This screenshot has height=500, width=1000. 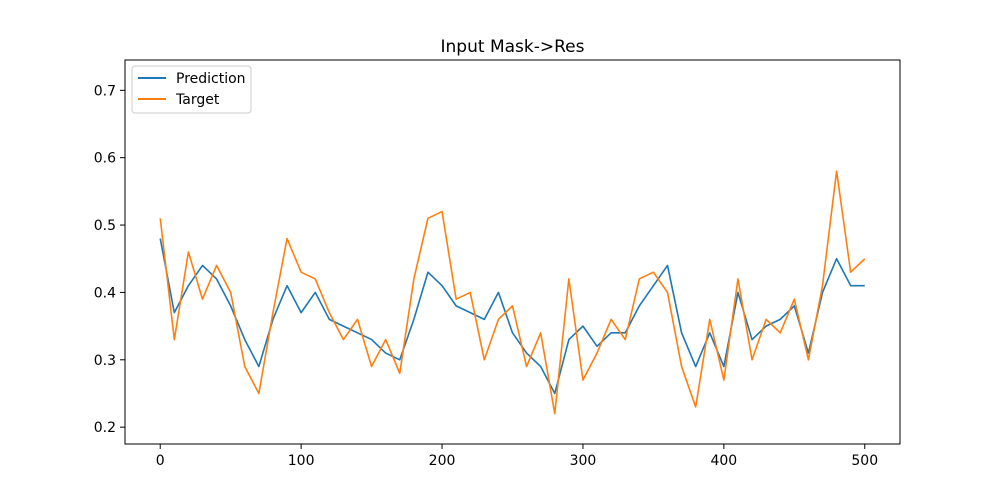 I want to click on y-tick-label: 0.3, so click(x=105, y=361).